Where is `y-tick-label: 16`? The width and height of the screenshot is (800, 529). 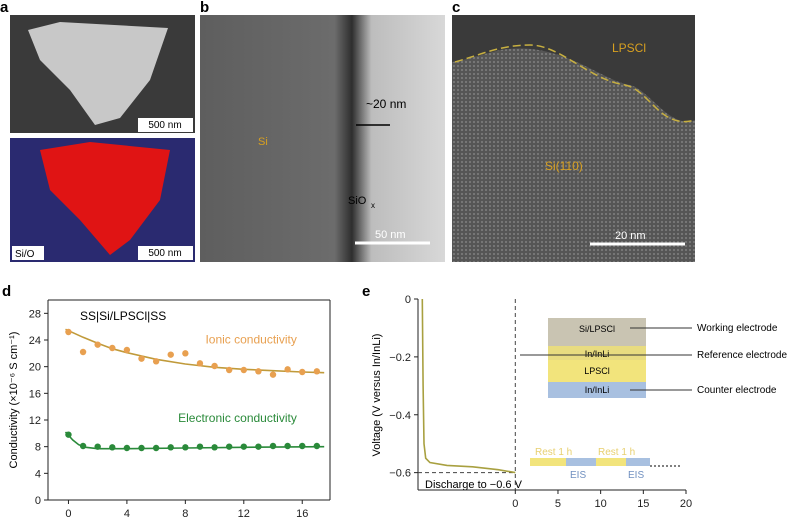 y-tick-label: 16 is located at coordinates (35, 394).